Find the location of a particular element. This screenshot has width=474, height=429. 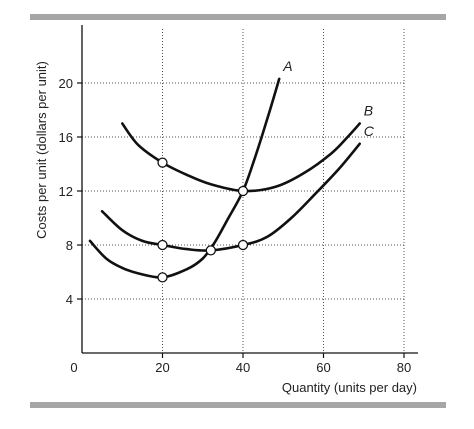

x-tick-label: 20 is located at coordinates (162, 367).